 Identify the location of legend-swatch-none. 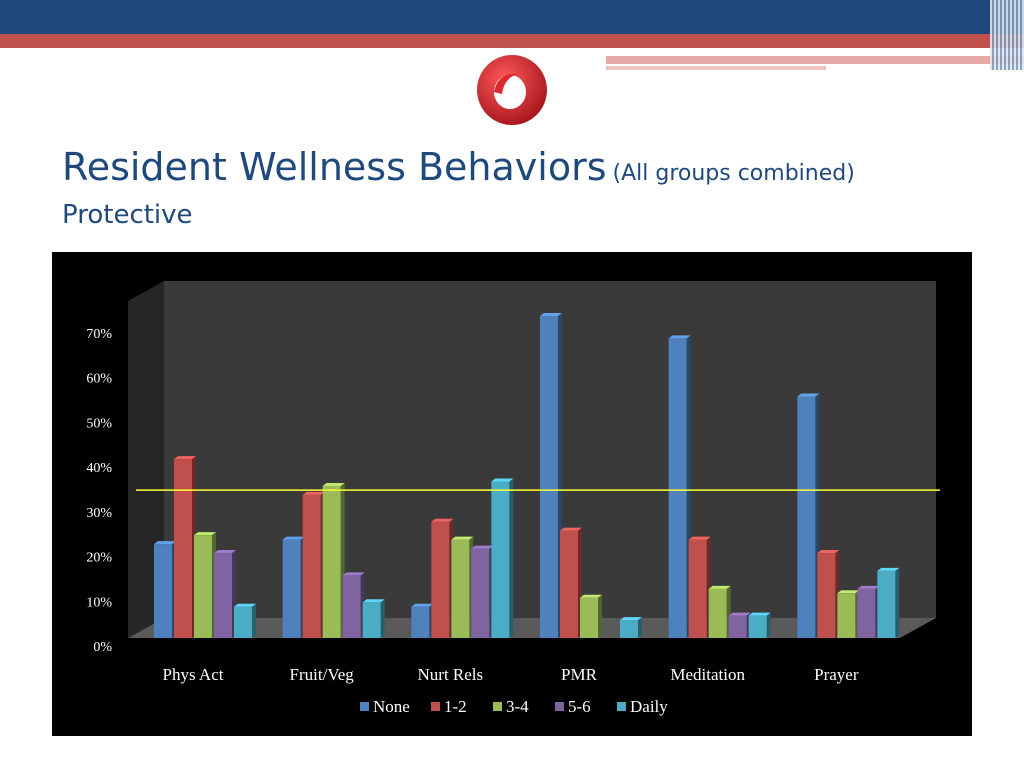
(364, 706).